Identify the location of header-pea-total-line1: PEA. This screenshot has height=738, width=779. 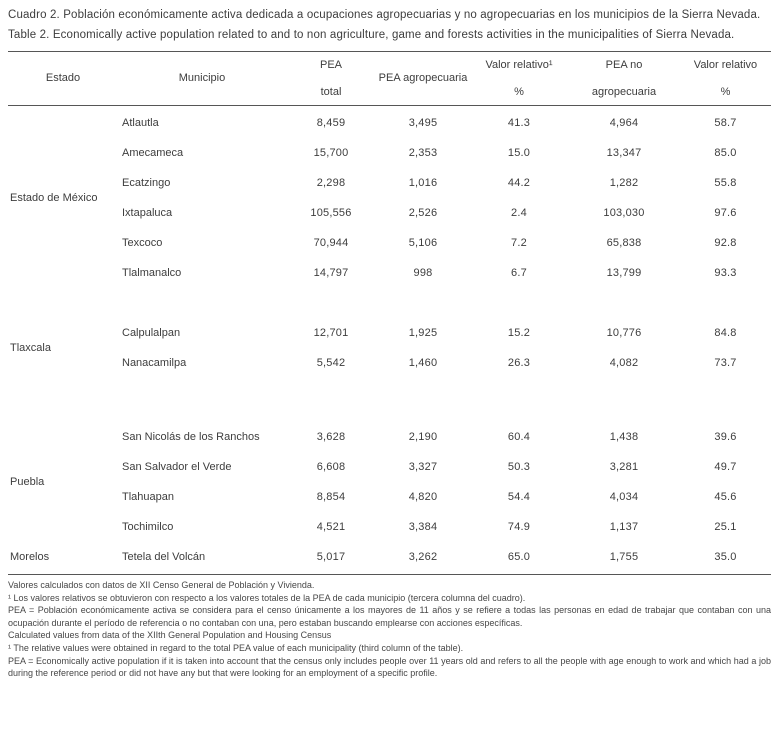
(330, 64).